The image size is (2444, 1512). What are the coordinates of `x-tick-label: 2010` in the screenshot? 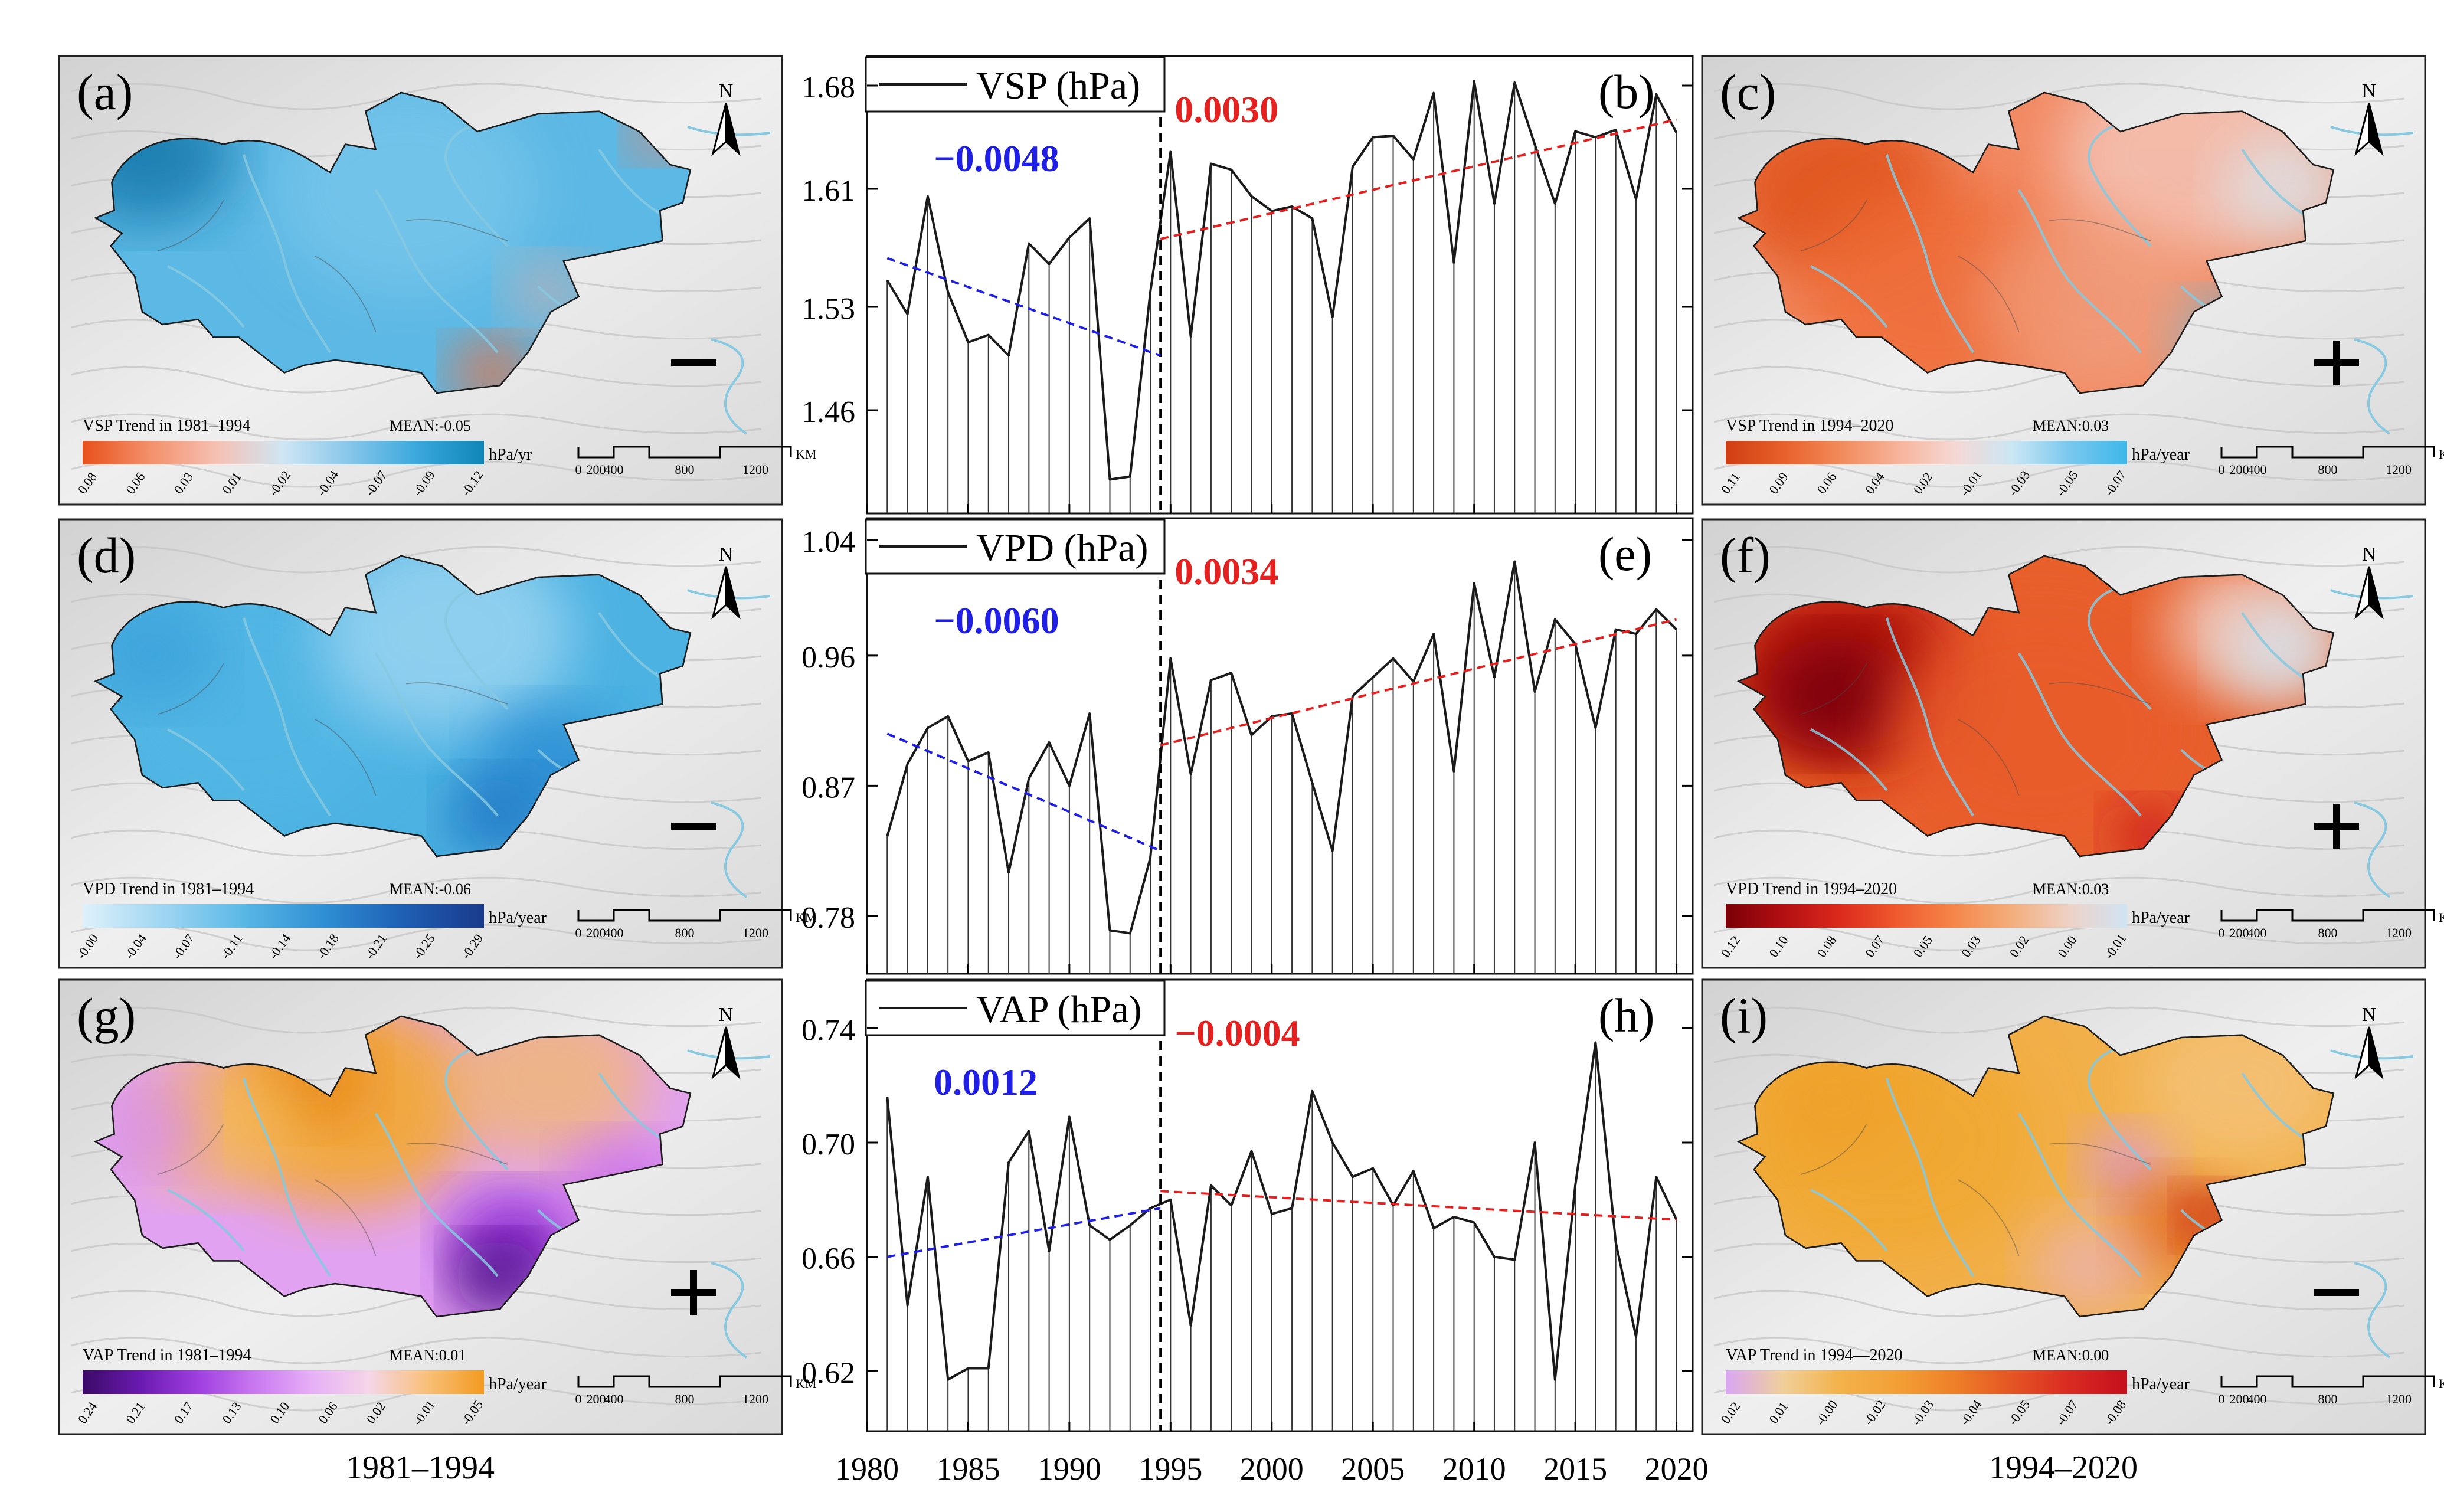 It's located at (1474, 1469).